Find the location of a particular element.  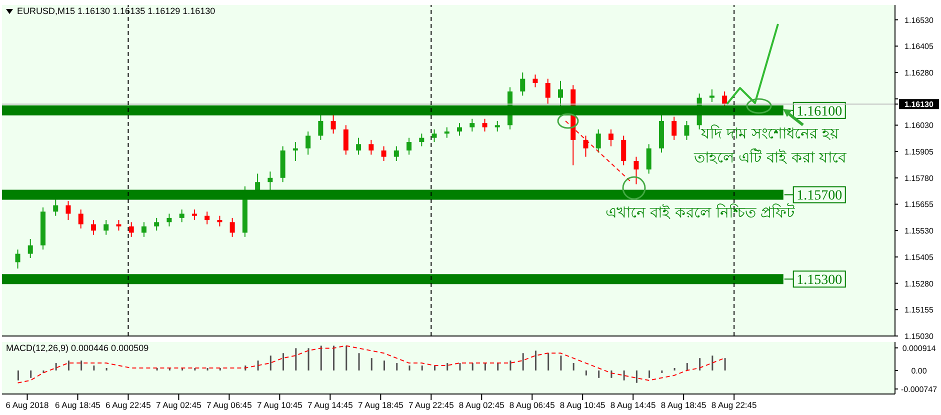

chart-title: EURUSD,M15 1.16130 1.16135 1.16129 1.16130 is located at coordinates (116, 11).